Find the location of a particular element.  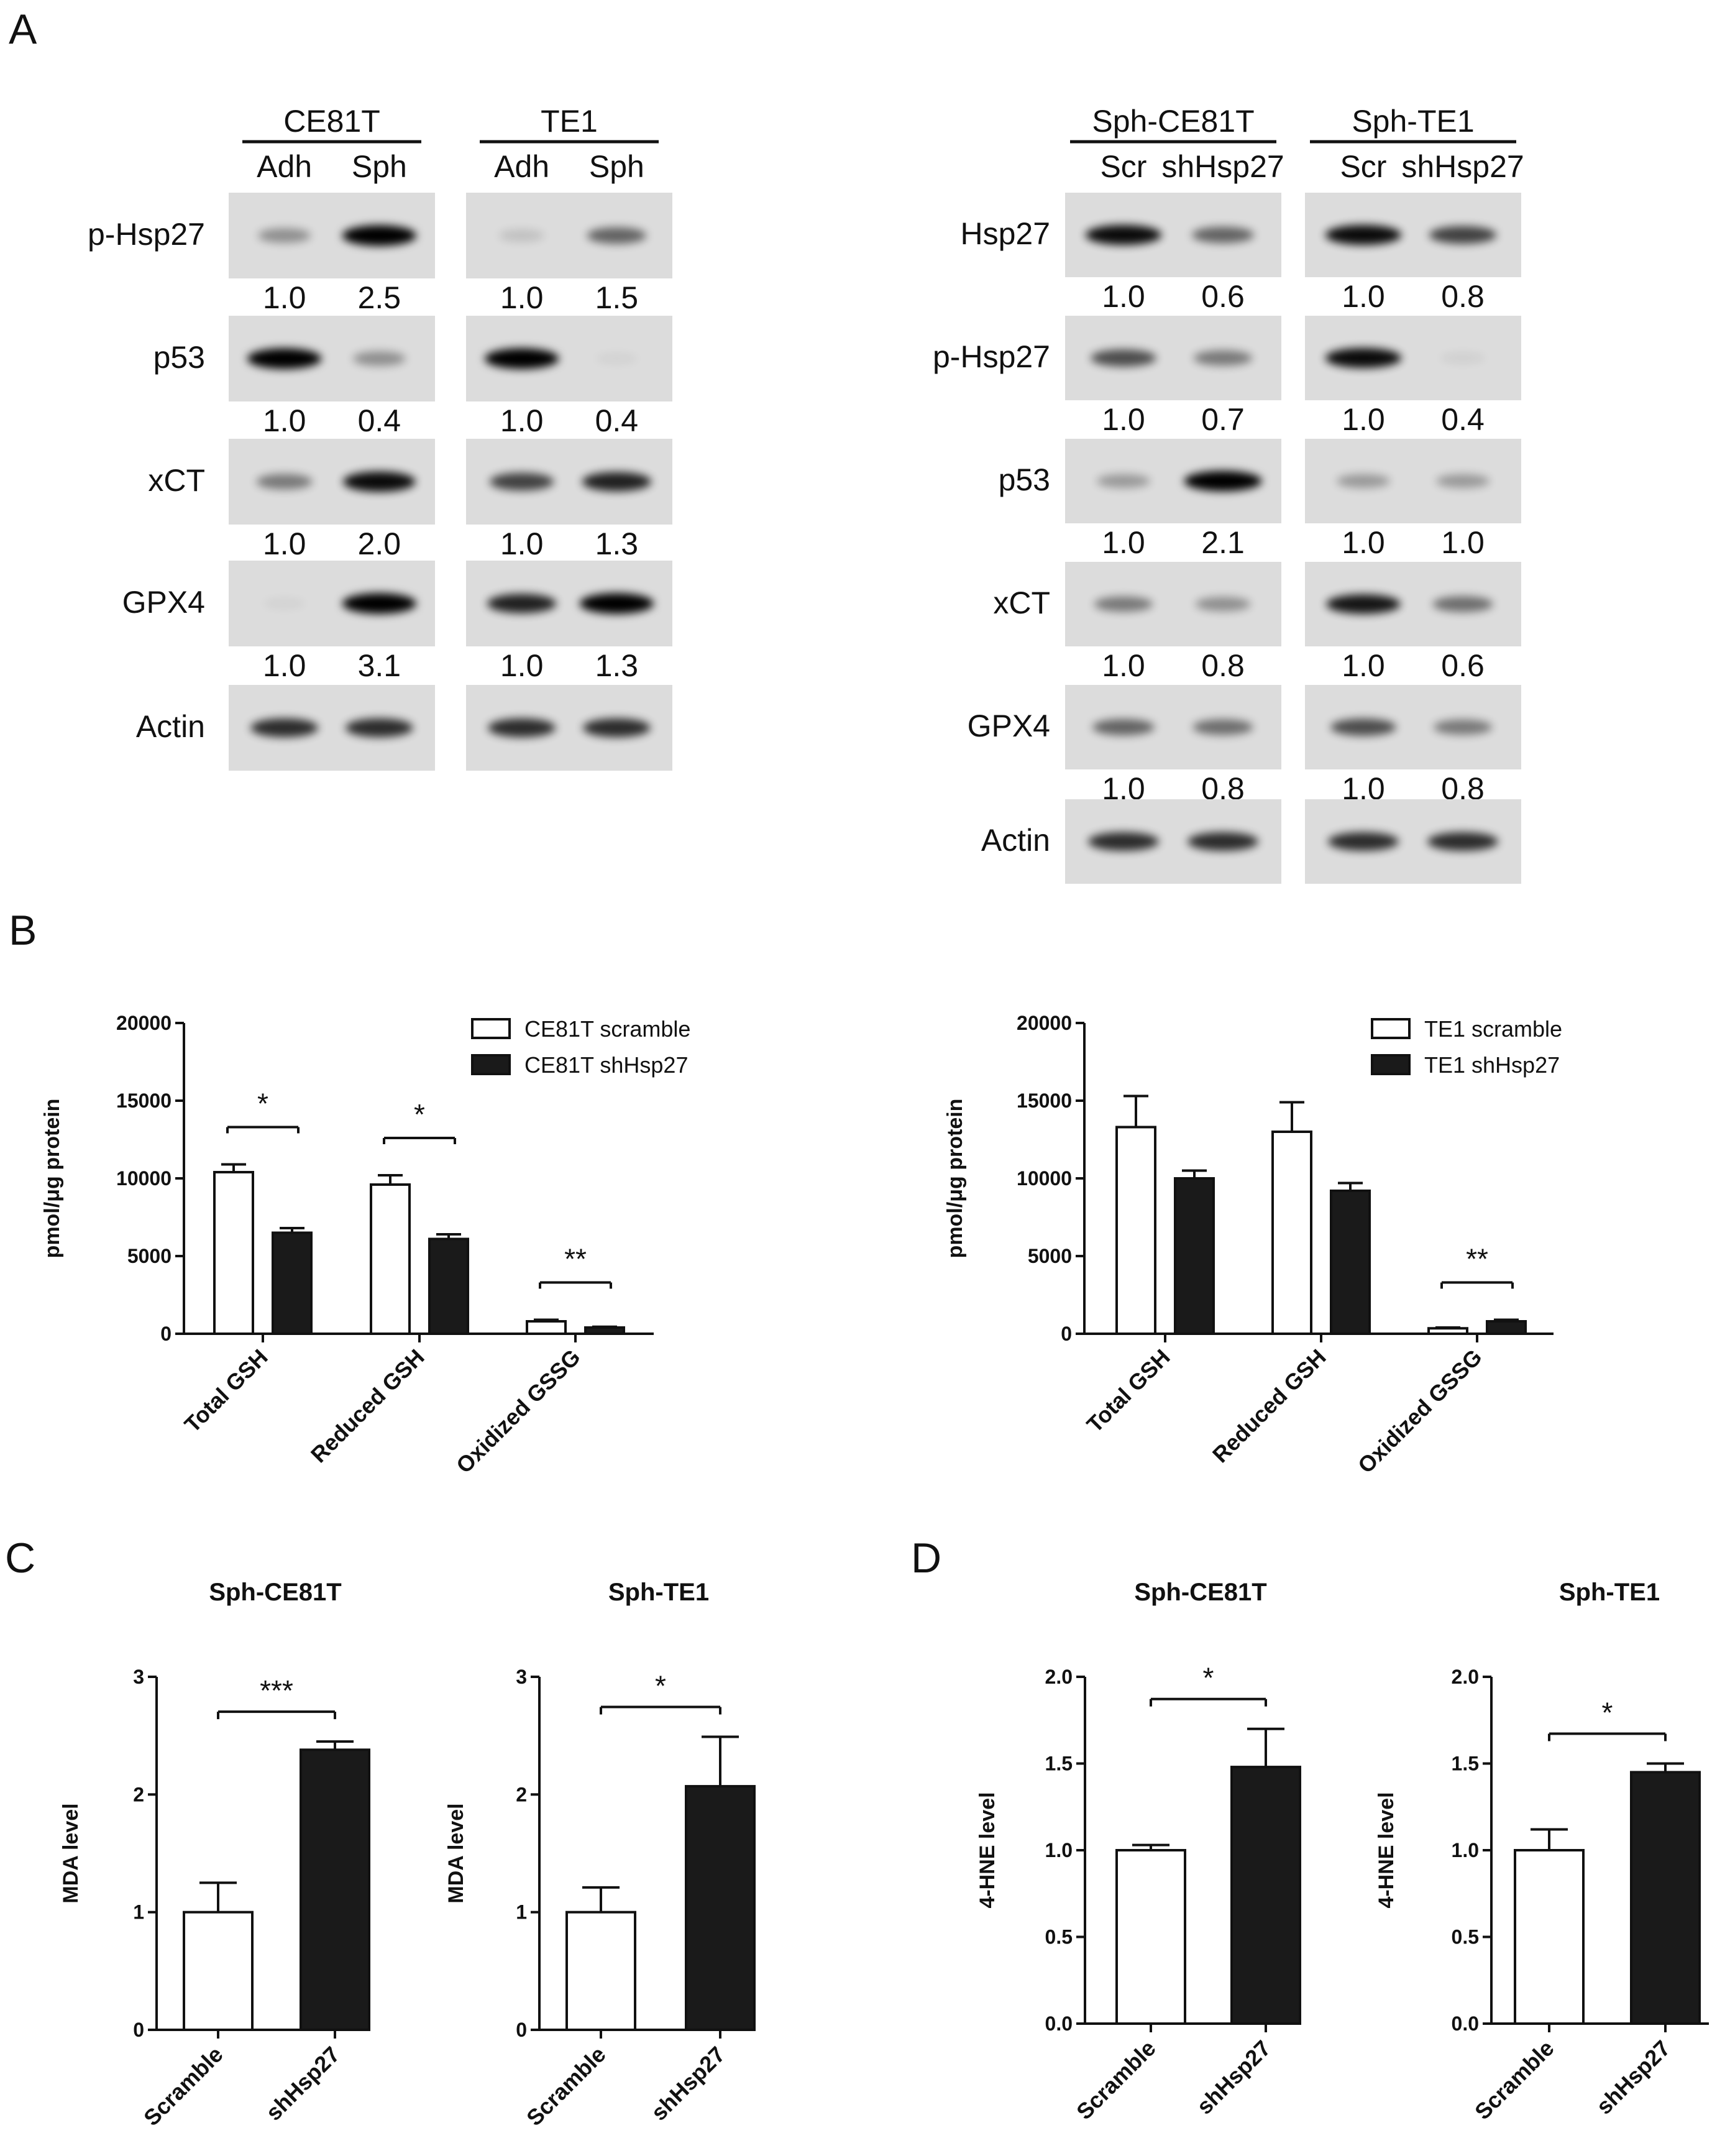

y-tick-label: 20000 is located at coordinates (1044, 1023).